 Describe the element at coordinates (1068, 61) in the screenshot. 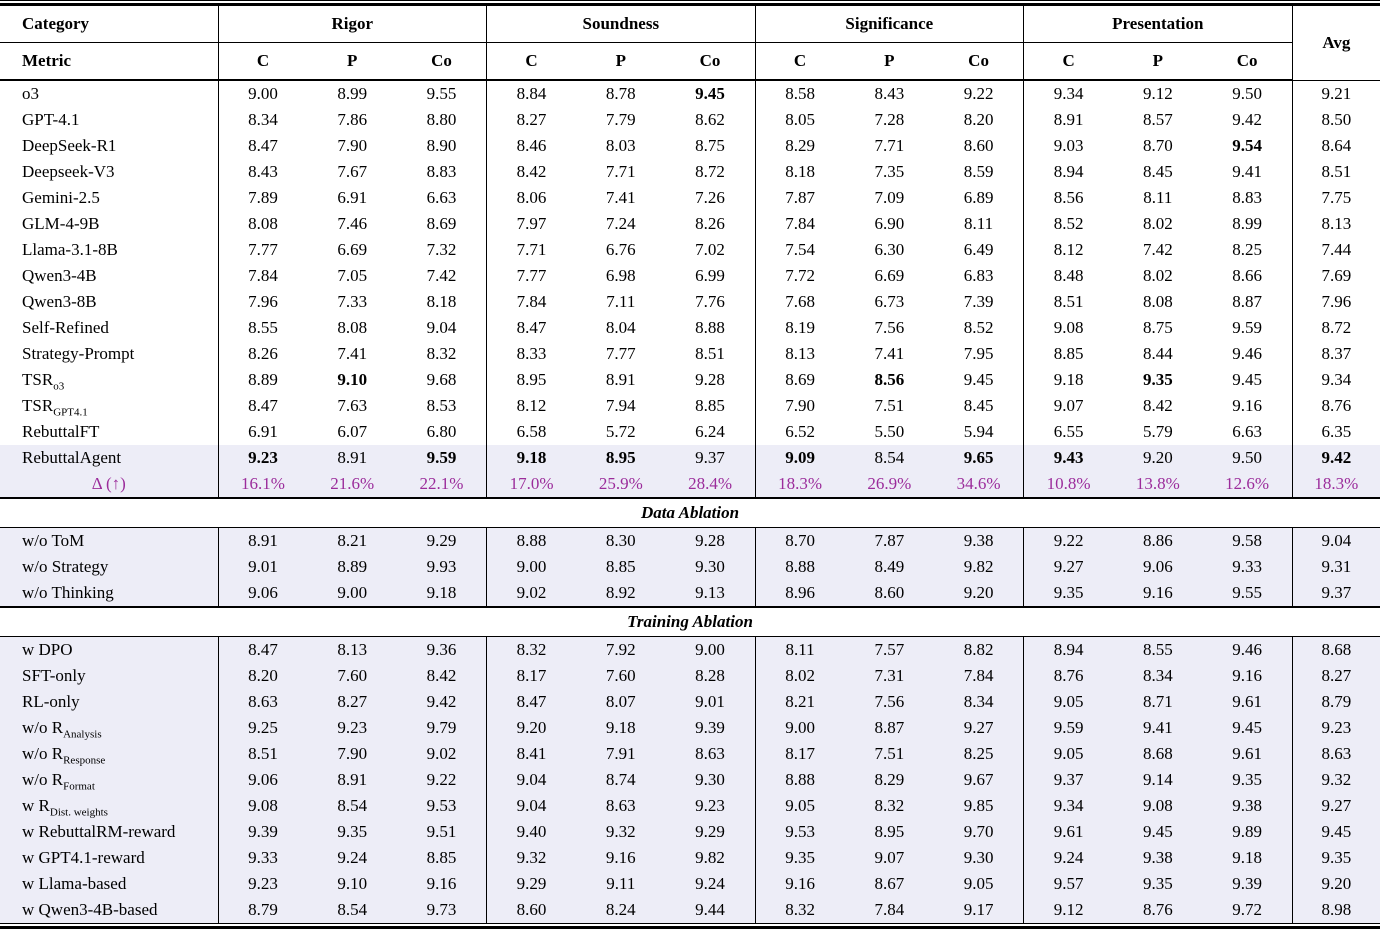

I see `header-sub-metric: C` at that location.